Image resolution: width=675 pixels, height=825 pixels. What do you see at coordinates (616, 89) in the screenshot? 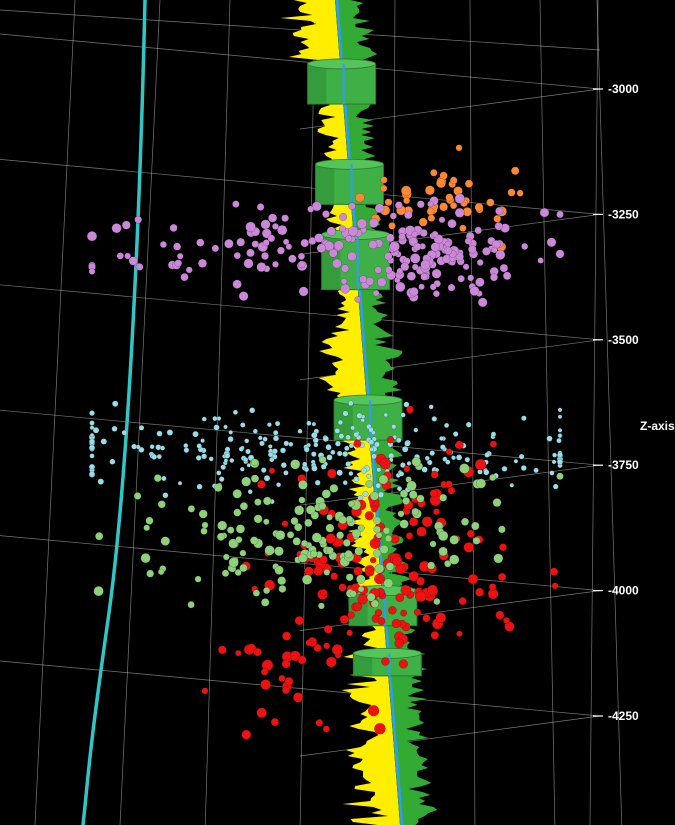
I see `z-tick: -3000` at bounding box center [616, 89].